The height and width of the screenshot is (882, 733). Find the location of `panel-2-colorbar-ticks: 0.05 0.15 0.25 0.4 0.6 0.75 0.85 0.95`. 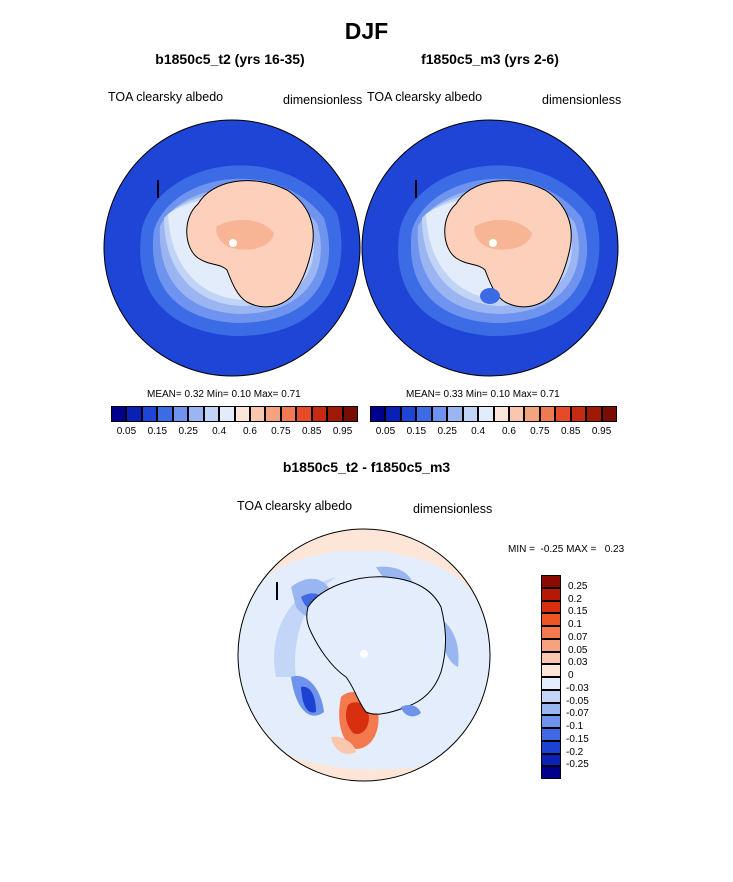

panel-2-colorbar-ticks: 0.05 0.15 0.25 0.4 0.6 0.75 0.85 0.95 is located at coordinates (493, 433).